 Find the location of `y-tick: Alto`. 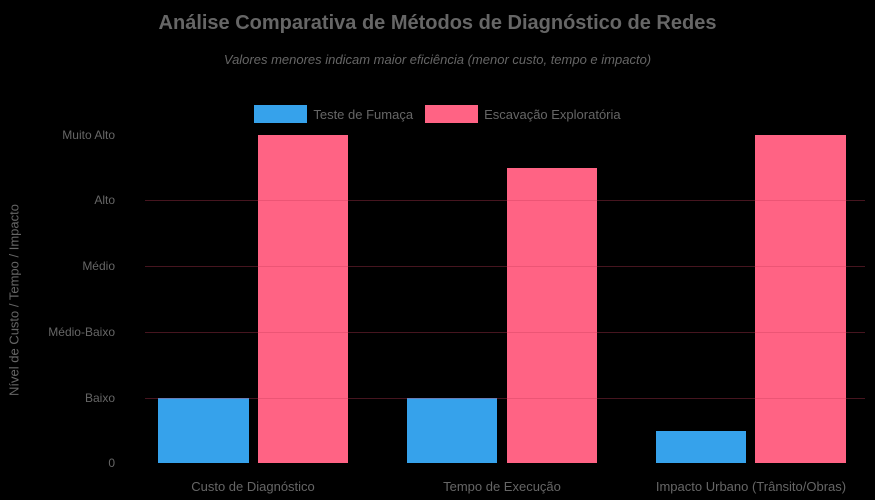

y-tick: Alto is located at coordinates (104, 200).